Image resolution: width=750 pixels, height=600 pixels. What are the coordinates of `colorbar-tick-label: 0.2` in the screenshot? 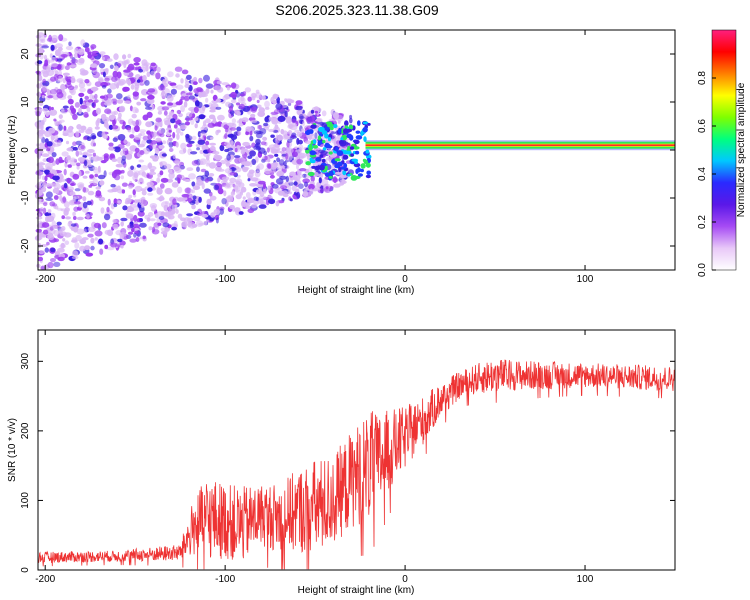 It's located at (702, 222).